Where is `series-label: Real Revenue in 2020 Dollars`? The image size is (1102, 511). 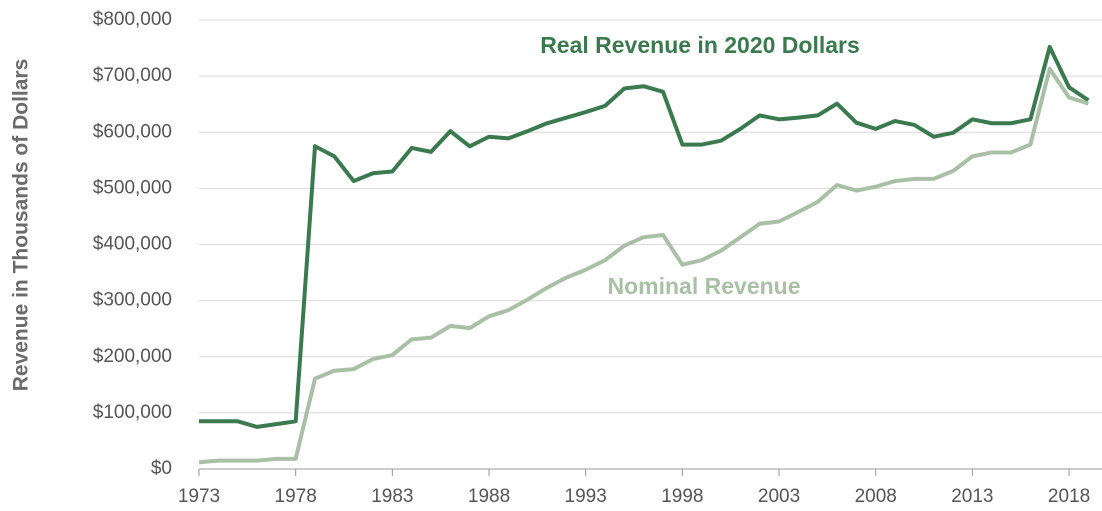
series-label: Real Revenue in 2020 Dollars is located at coordinates (700, 45).